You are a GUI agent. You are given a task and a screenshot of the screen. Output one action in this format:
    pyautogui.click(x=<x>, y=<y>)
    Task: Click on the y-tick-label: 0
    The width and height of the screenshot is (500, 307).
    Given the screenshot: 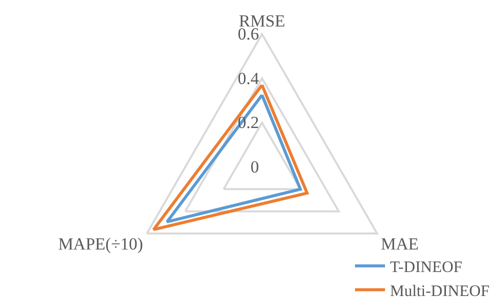 What is the action you would take?
    pyautogui.click(x=254, y=167)
    